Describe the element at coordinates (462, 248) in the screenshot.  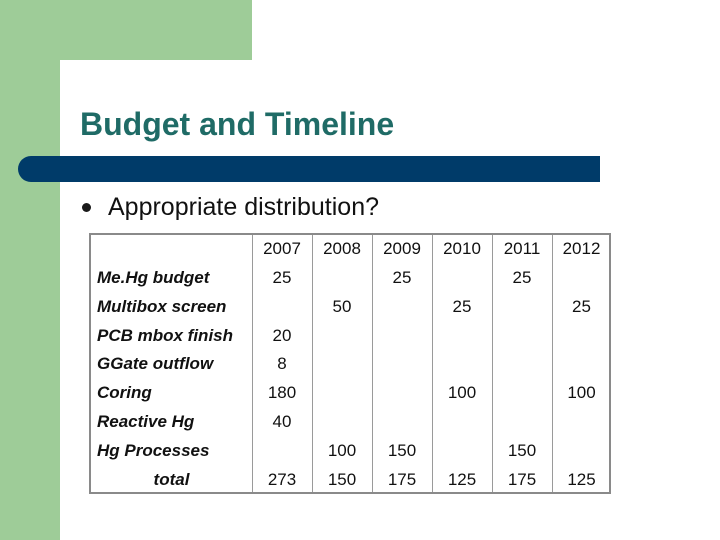
I see `year-header: 2010` at that location.